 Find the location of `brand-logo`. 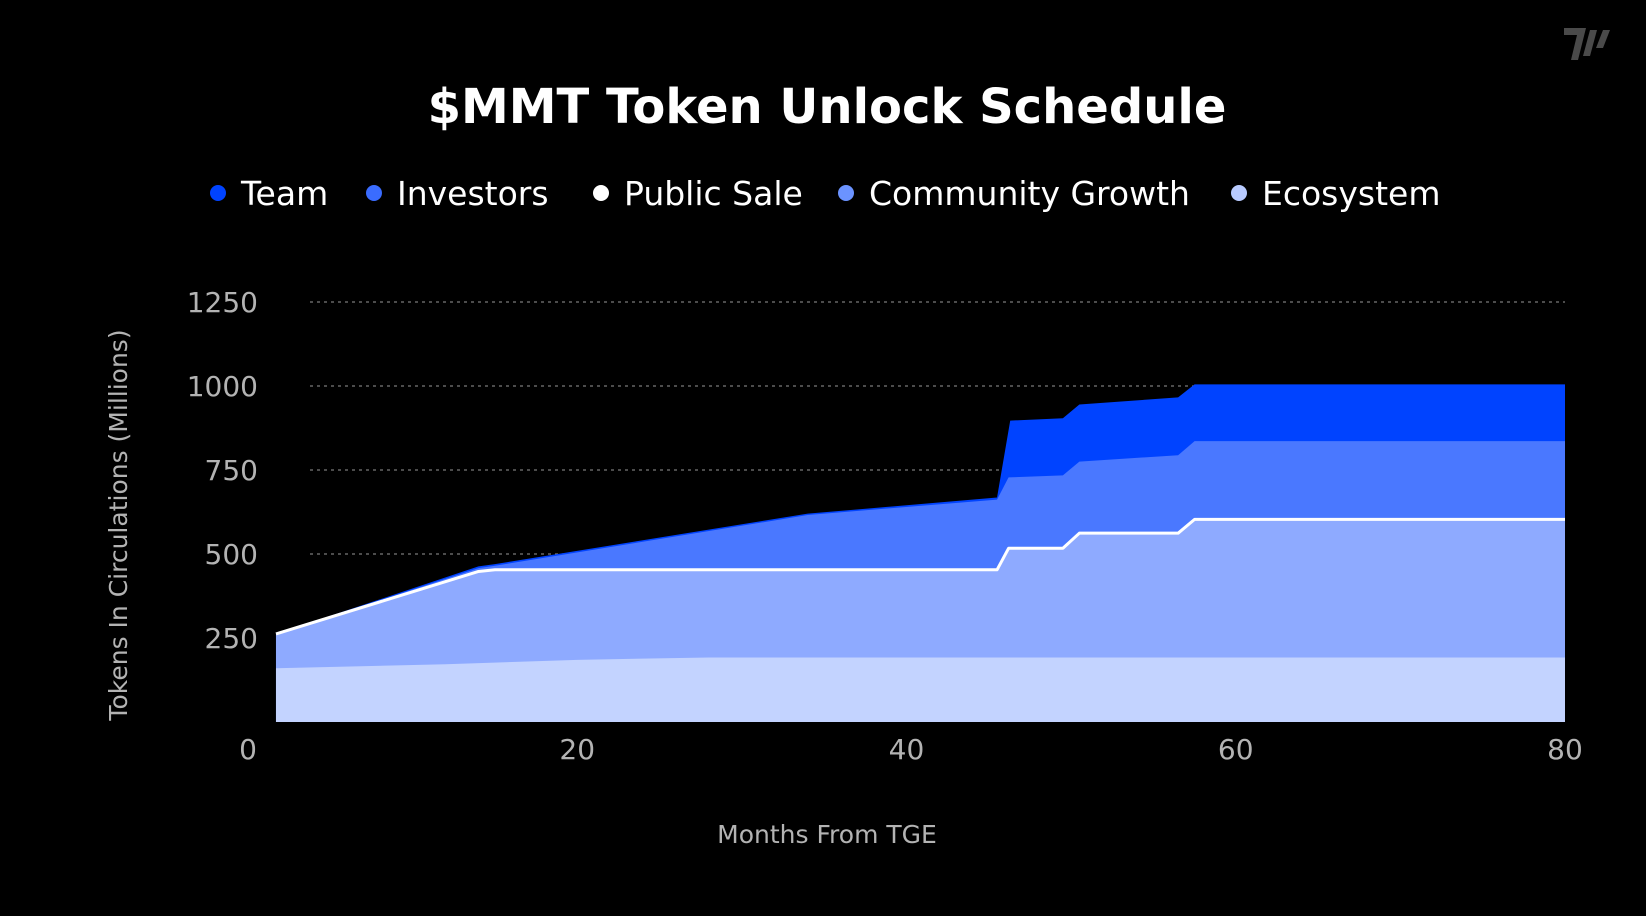

brand-logo is located at coordinates (1587, 44).